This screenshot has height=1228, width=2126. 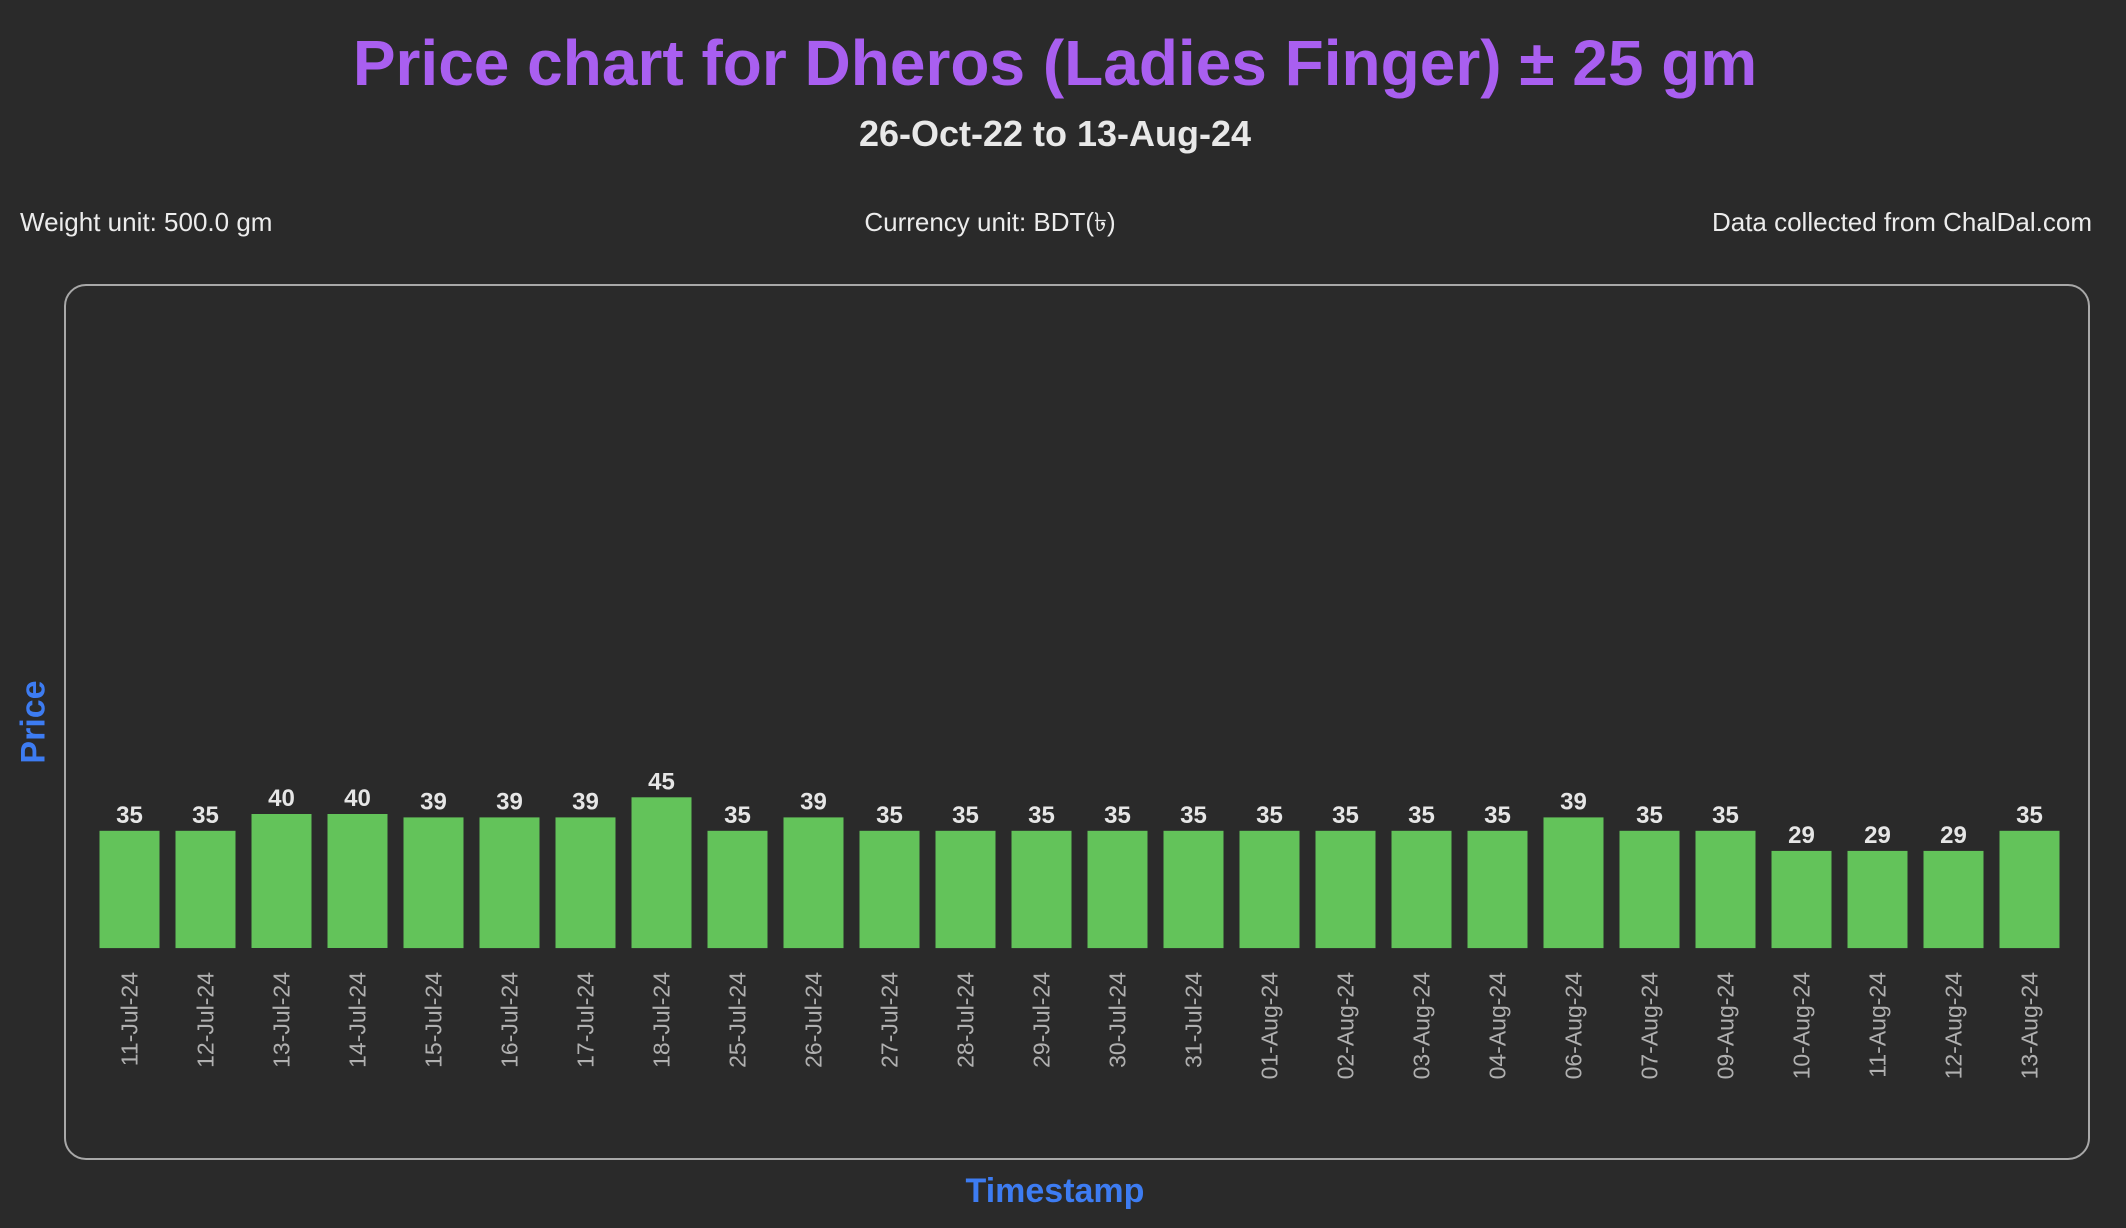 I want to click on x-tick-label: 16-Jul-24, so click(x=510, y=1020).